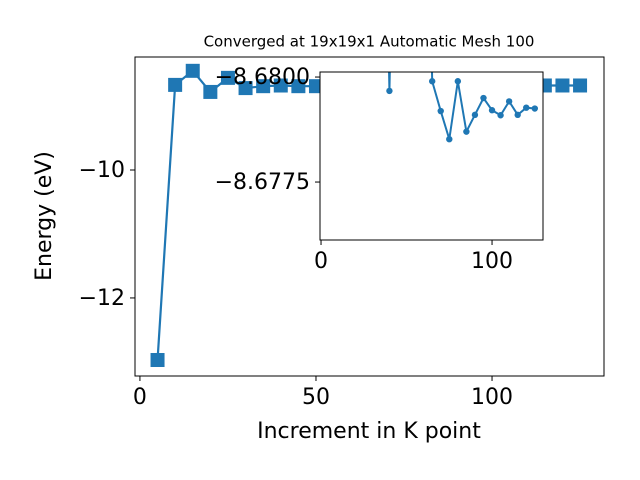 This screenshot has width=640, height=480. What do you see at coordinates (369, 42) in the screenshot?
I see `chart-title: Converged at 19x19x1 Automatic Mesh 100` at bounding box center [369, 42].